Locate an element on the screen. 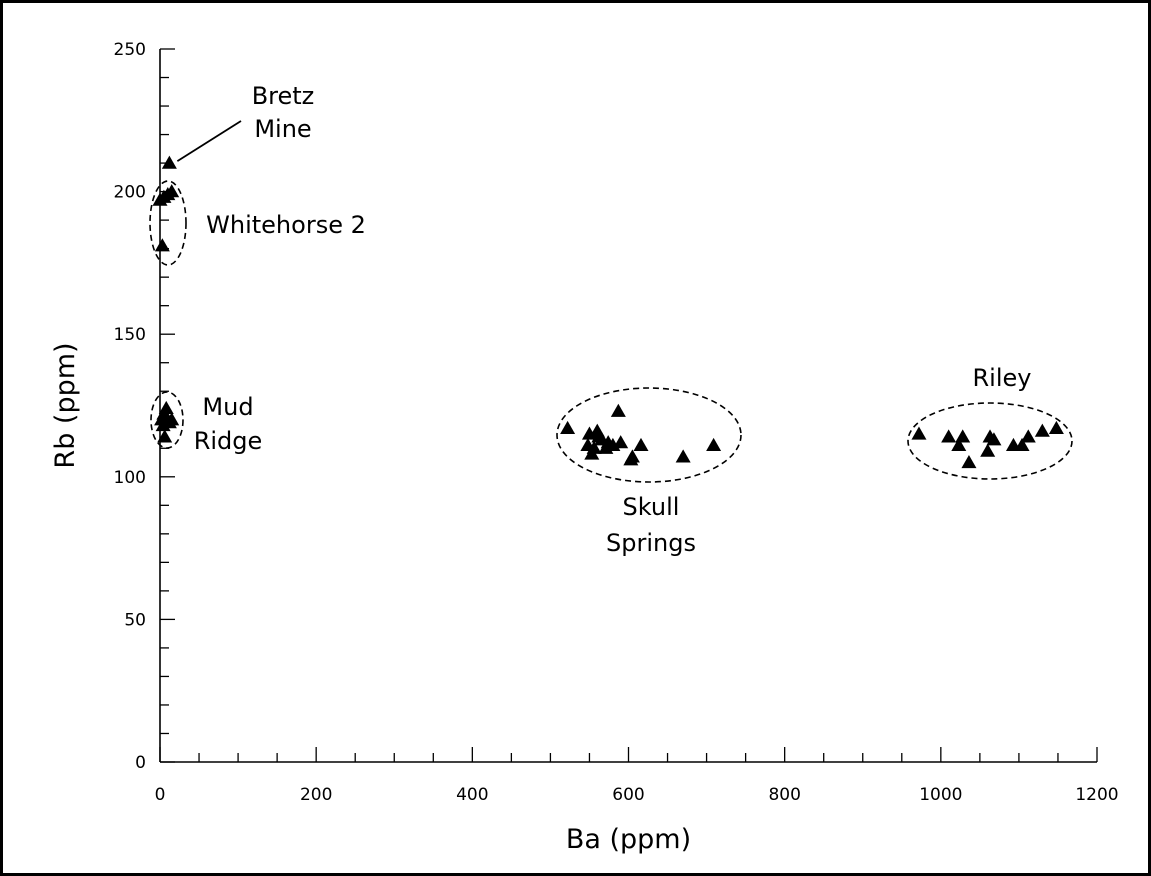 The image size is (1151, 876). y-tick-label: 50 is located at coordinates (135, 620).